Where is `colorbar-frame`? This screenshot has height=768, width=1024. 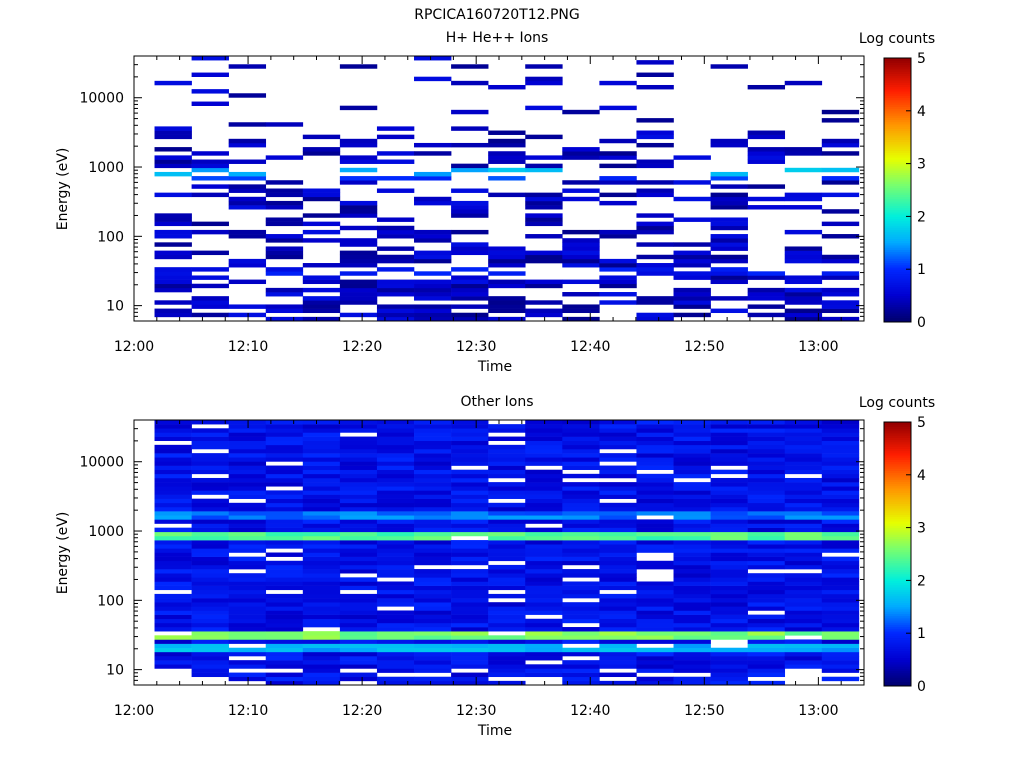 colorbar-frame is located at coordinates (897, 554).